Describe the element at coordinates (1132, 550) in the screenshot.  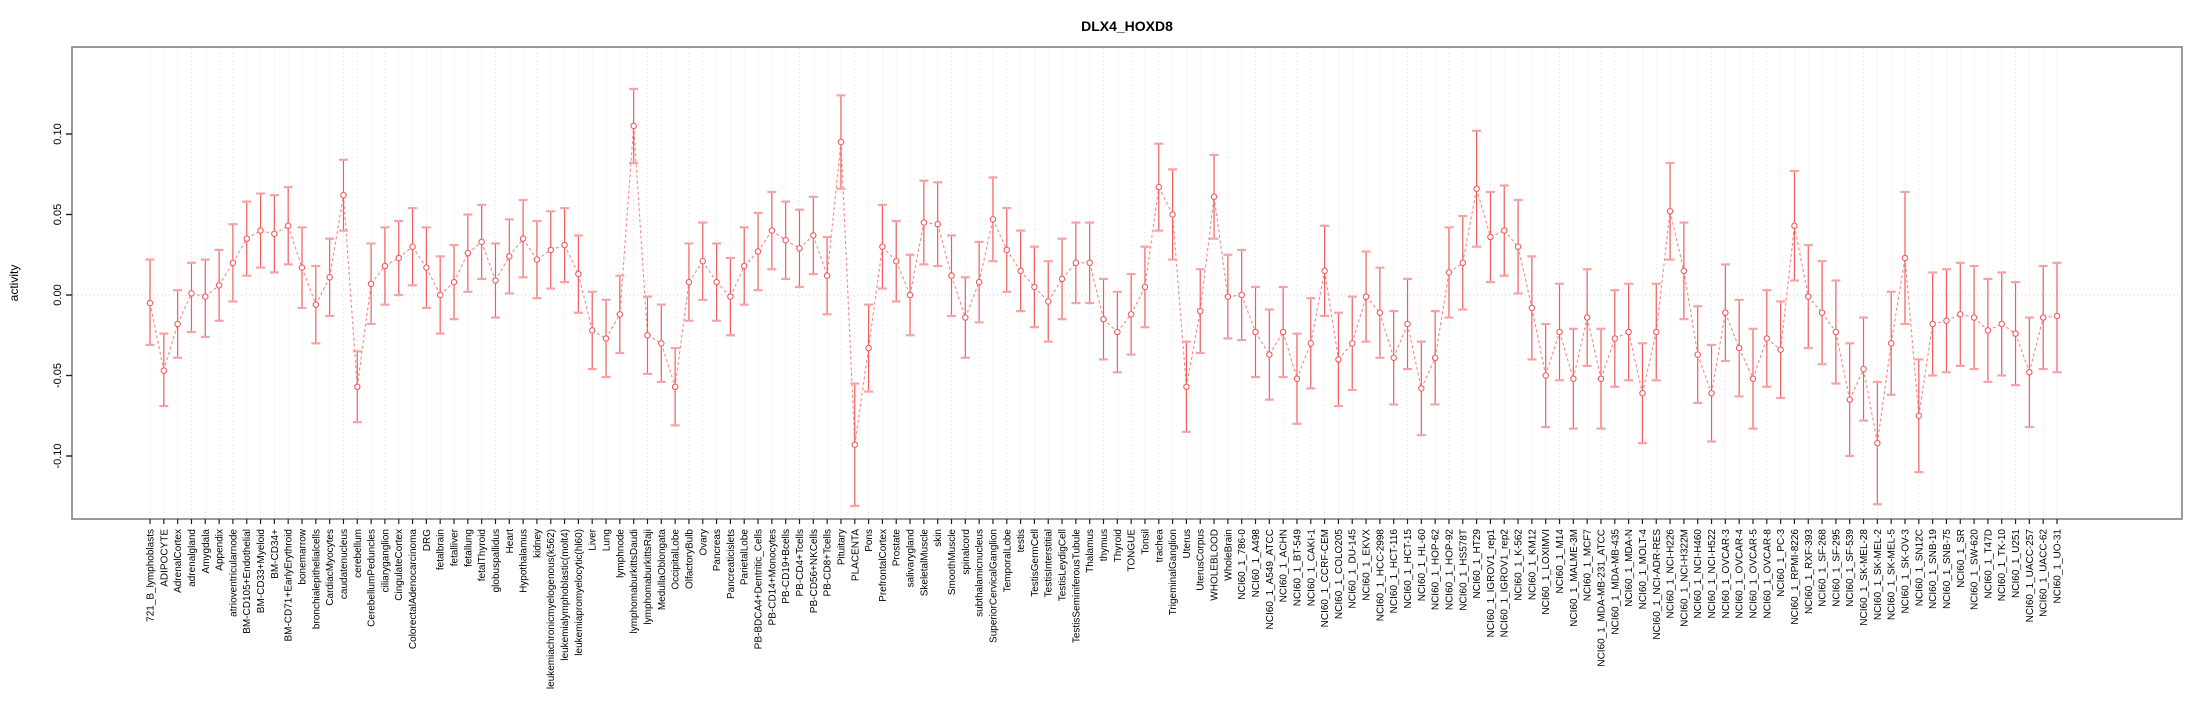
I see `x-tick-label: TONGUE` at that location.